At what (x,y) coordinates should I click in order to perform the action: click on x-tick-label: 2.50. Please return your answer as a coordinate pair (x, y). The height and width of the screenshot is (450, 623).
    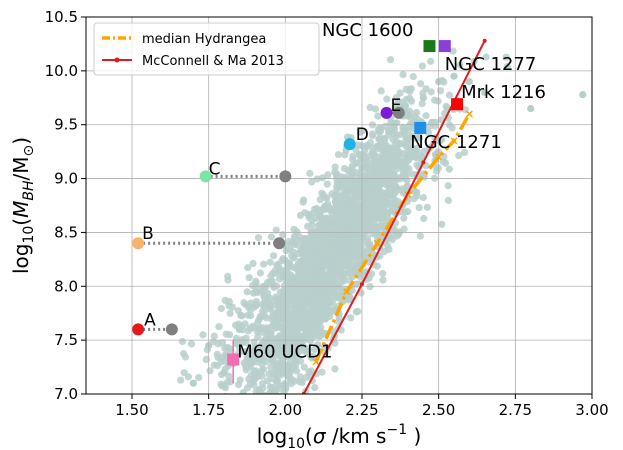
    Looking at the image, I should click on (438, 410).